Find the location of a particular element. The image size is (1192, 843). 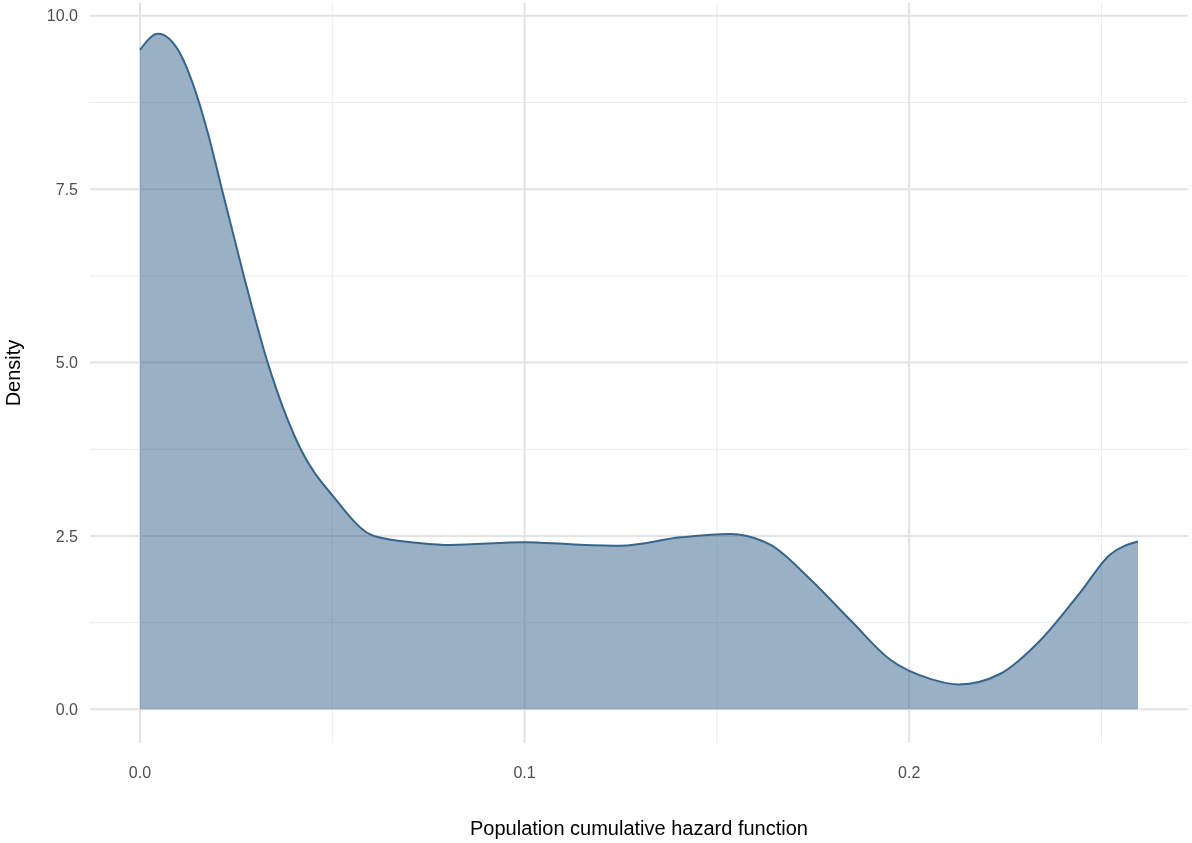

y-tick-label: 10.0 is located at coordinates (62, 16).